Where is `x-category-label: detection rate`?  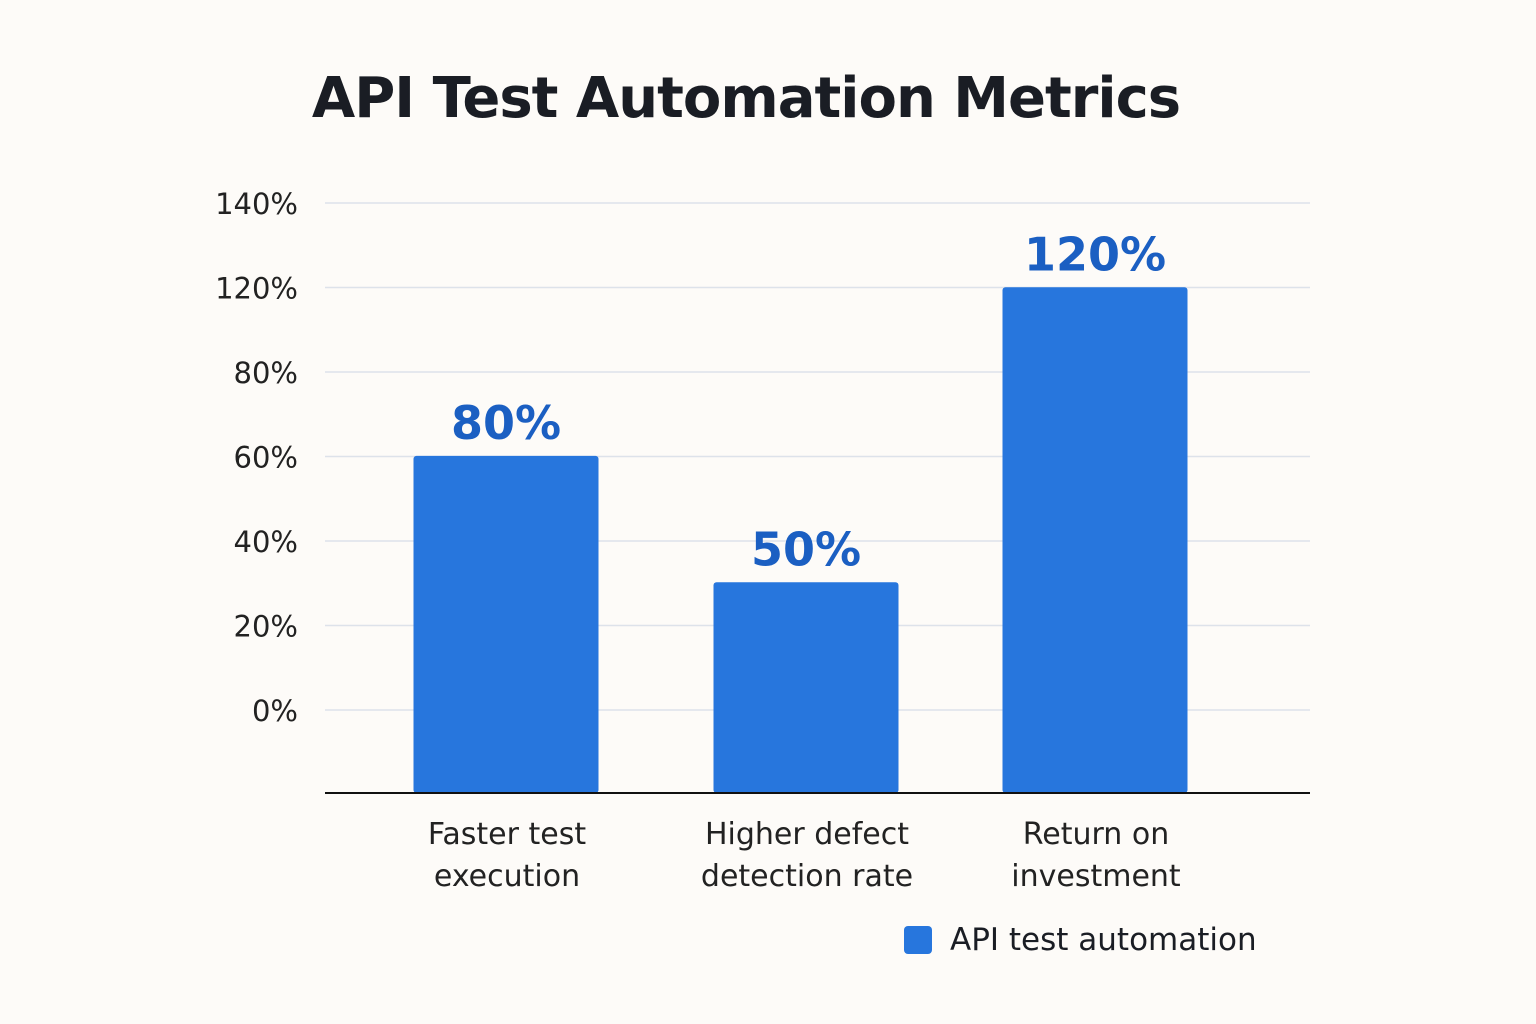
x-category-label: detection rate is located at coordinates (807, 876).